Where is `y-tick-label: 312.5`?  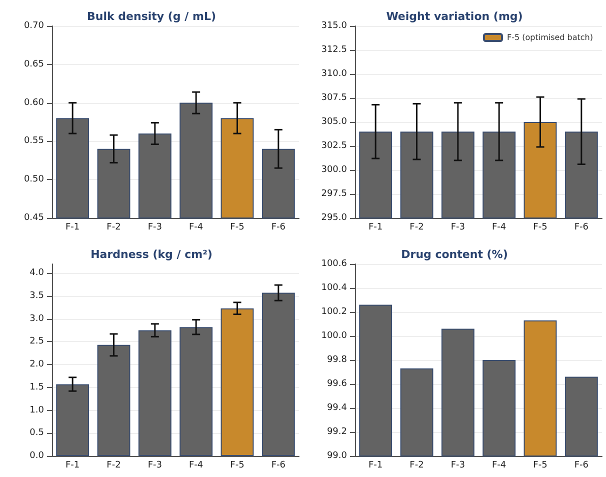
y-tick-label: 312.5 is located at coordinates (334, 50).